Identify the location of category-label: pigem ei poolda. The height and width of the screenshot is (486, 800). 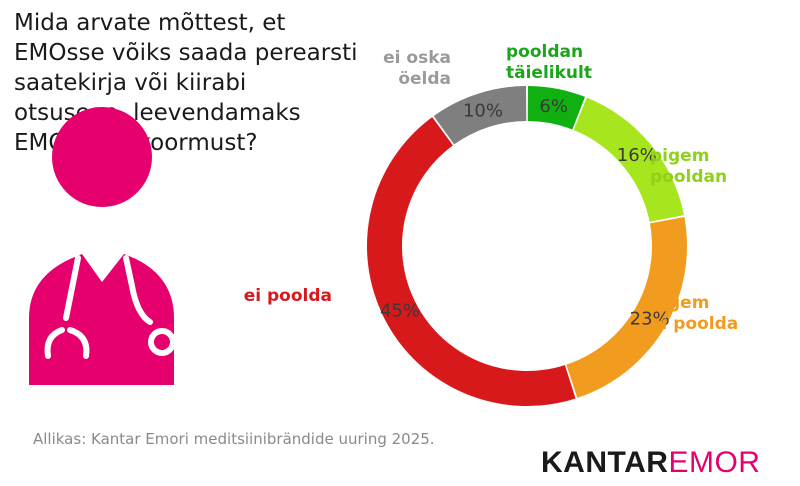
(694, 313).